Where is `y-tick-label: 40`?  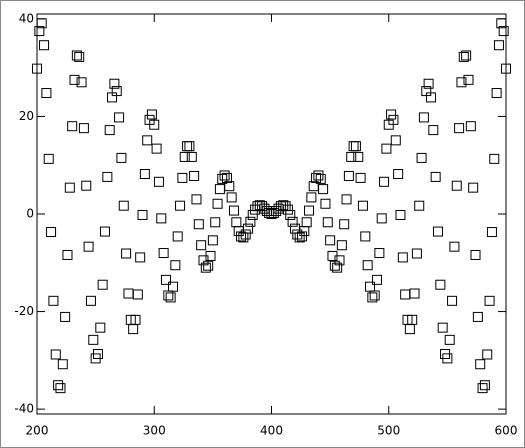
y-tick-label: 40 is located at coordinates (26, 18).